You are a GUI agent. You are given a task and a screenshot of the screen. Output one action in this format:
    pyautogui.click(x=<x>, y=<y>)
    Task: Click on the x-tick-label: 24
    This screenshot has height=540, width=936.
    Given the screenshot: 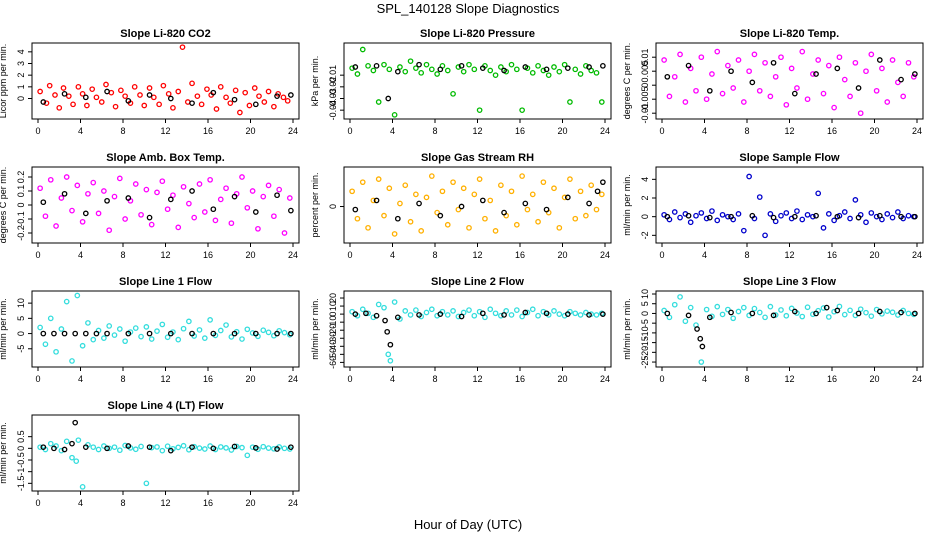 What is the action you would take?
    pyautogui.click(x=293, y=131)
    